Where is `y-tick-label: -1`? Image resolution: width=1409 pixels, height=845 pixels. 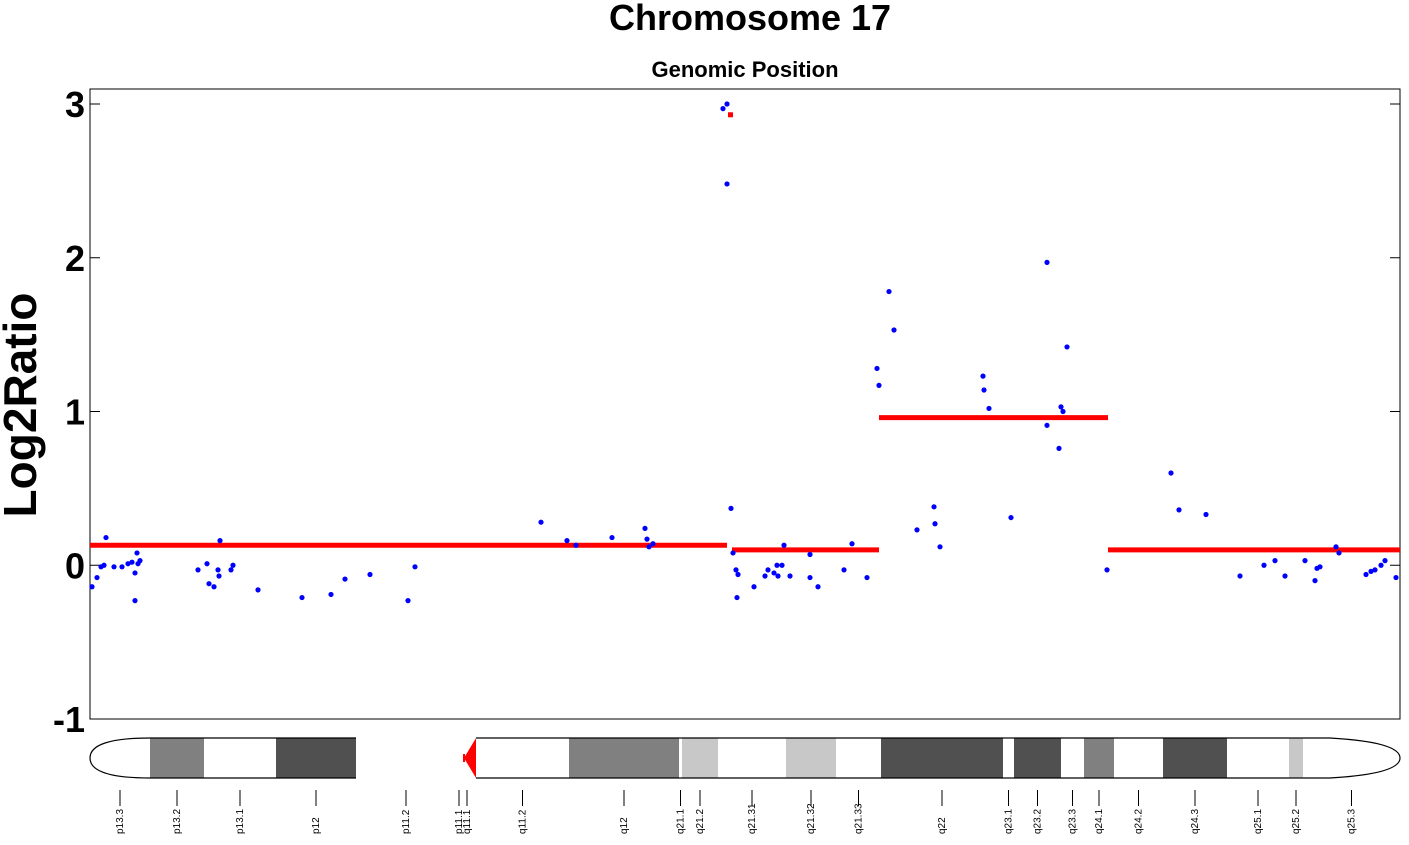 y-tick-label: -1 is located at coordinates (69, 719).